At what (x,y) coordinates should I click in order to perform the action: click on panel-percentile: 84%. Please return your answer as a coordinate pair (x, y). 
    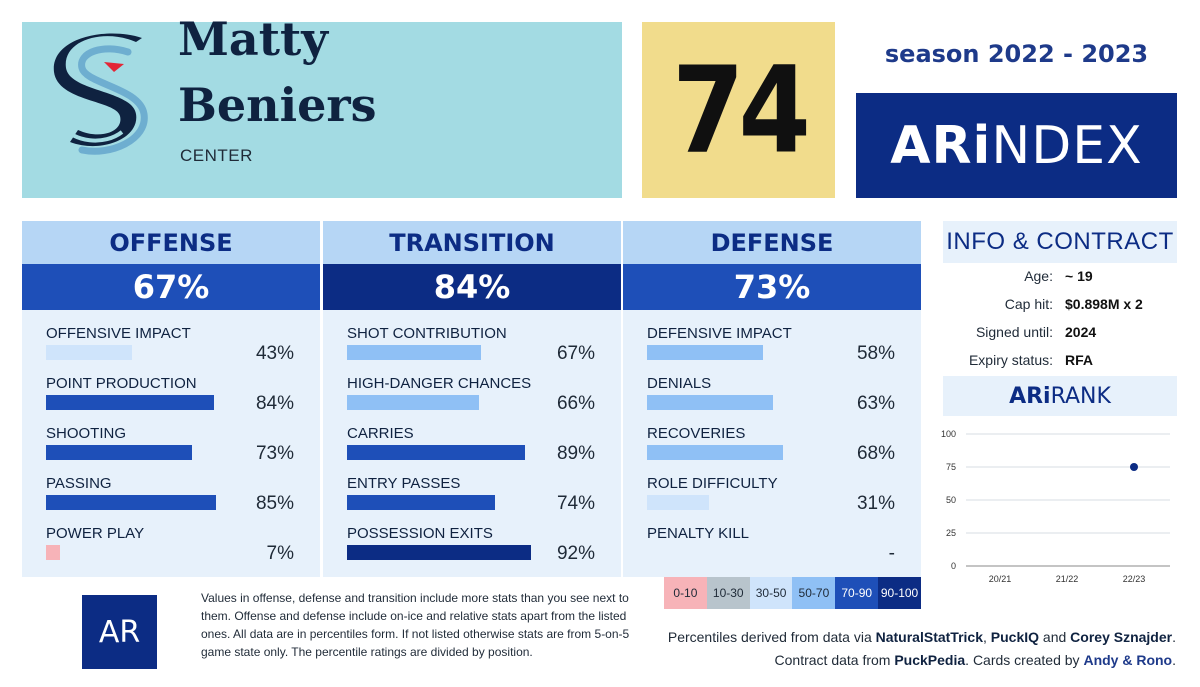
    Looking at the image, I should click on (472, 287).